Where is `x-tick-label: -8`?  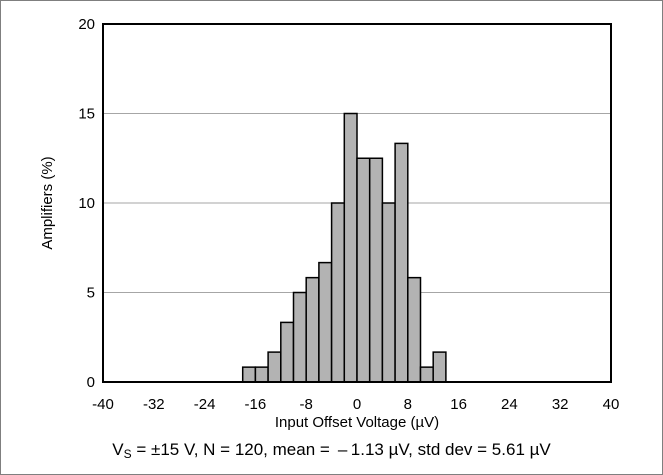 x-tick-label: -8 is located at coordinates (306, 404).